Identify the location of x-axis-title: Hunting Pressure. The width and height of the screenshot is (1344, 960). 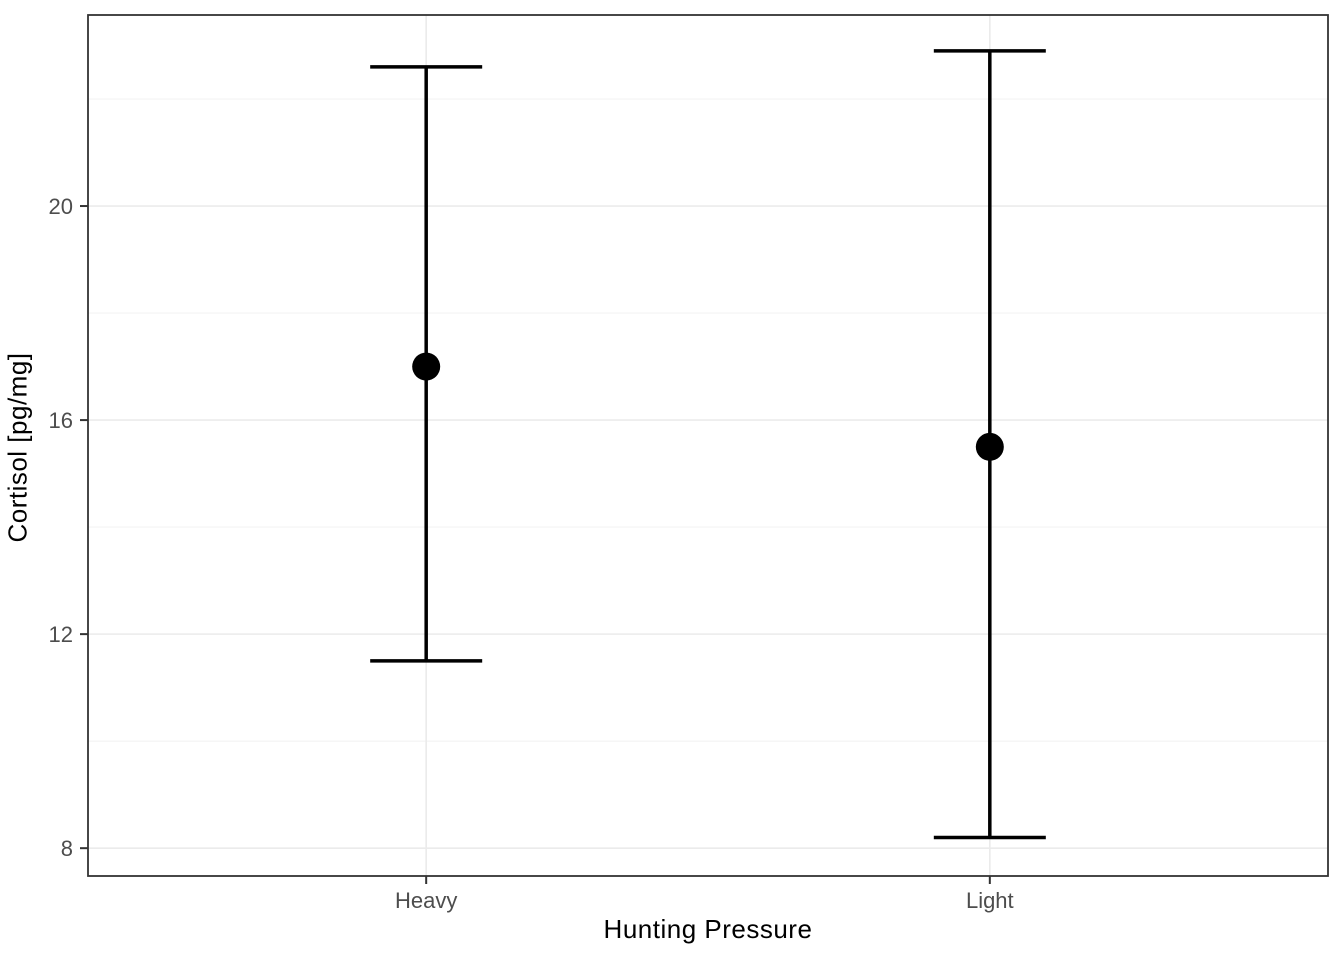
(708, 929).